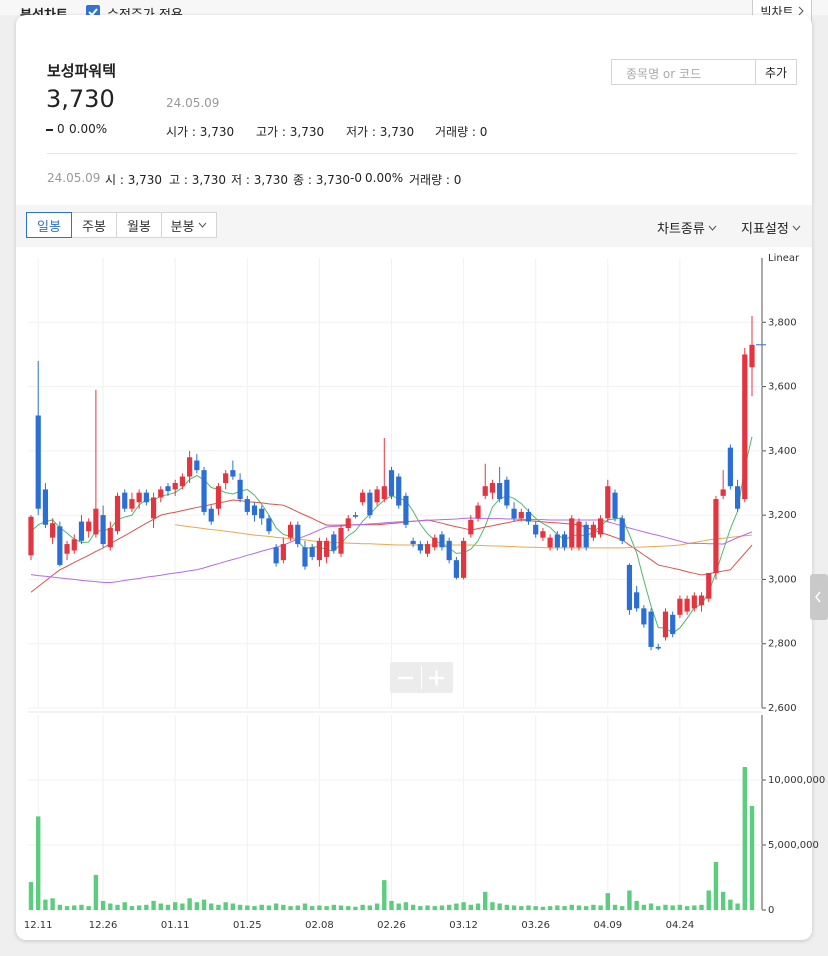 The height and width of the screenshot is (956, 828). What do you see at coordinates (422, 153) in the screenshot?
I see `separator` at bounding box center [422, 153].